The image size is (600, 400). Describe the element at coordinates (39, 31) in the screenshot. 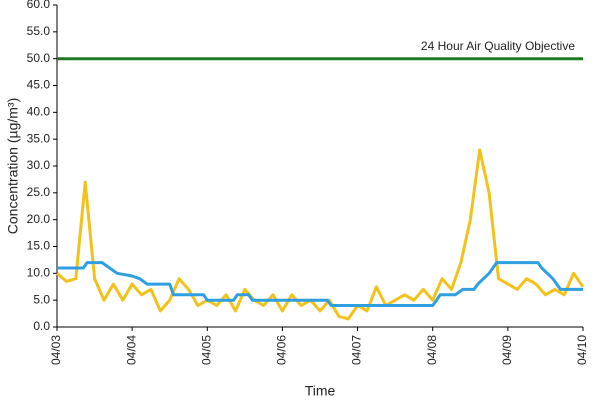

I see `y-tick-label: 55.0` at that location.